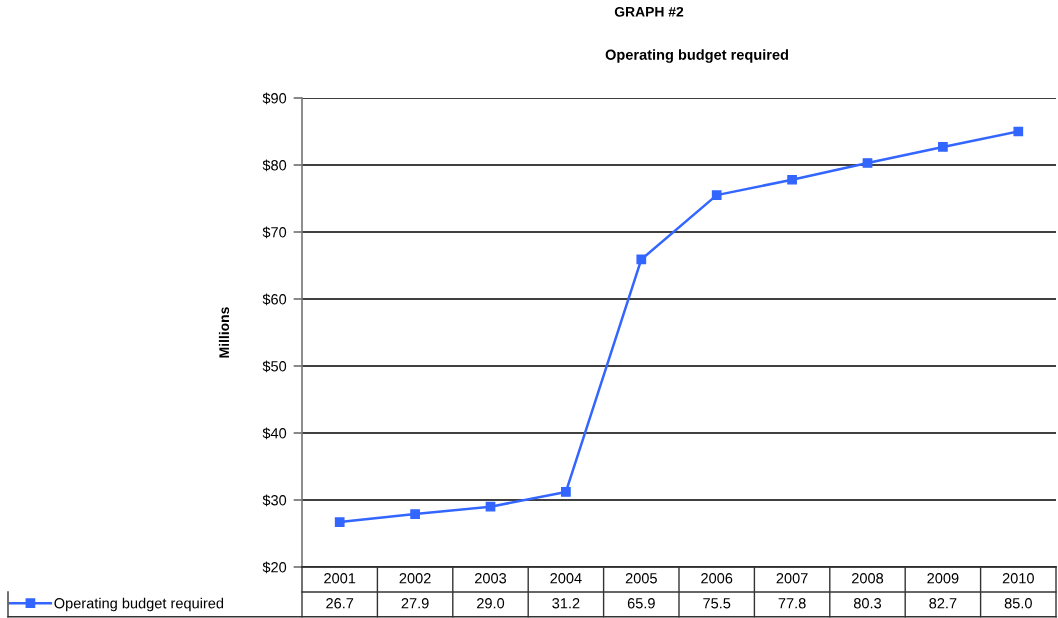  What do you see at coordinates (943, 578) in the screenshot?
I see `x-tick-label: 2009` at bounding box center [943, 578].